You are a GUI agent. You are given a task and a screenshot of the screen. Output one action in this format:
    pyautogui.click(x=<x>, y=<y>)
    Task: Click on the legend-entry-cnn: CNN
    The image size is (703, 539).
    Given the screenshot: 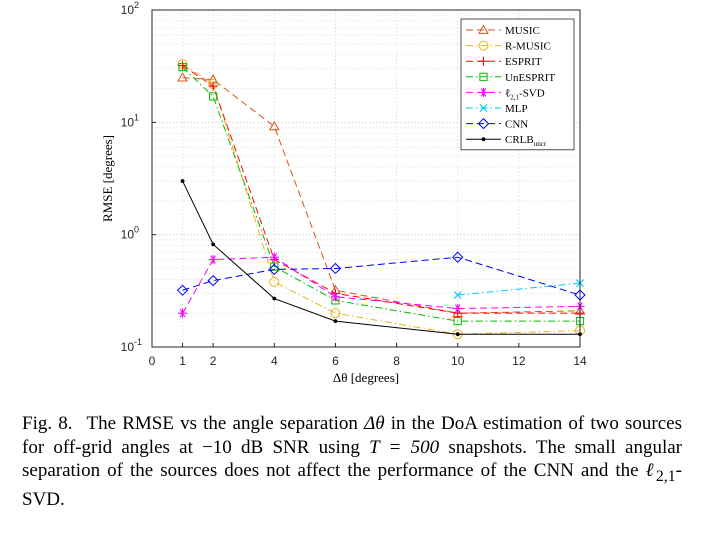 What is the action you would take?
    pyautogui.click(x=497, y=124)
    